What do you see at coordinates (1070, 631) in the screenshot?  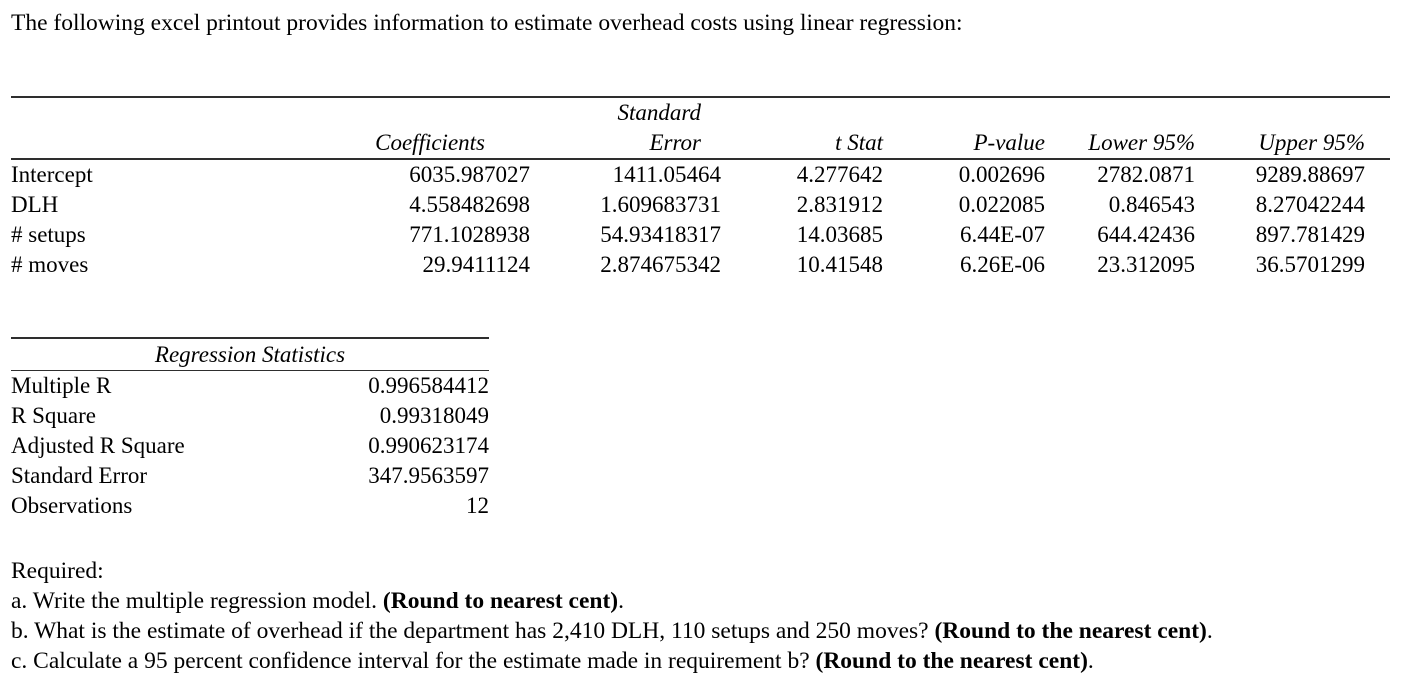 I see `requirement-b-bold: (Round to the nearest cent)` at bounding box center [1070, 631].